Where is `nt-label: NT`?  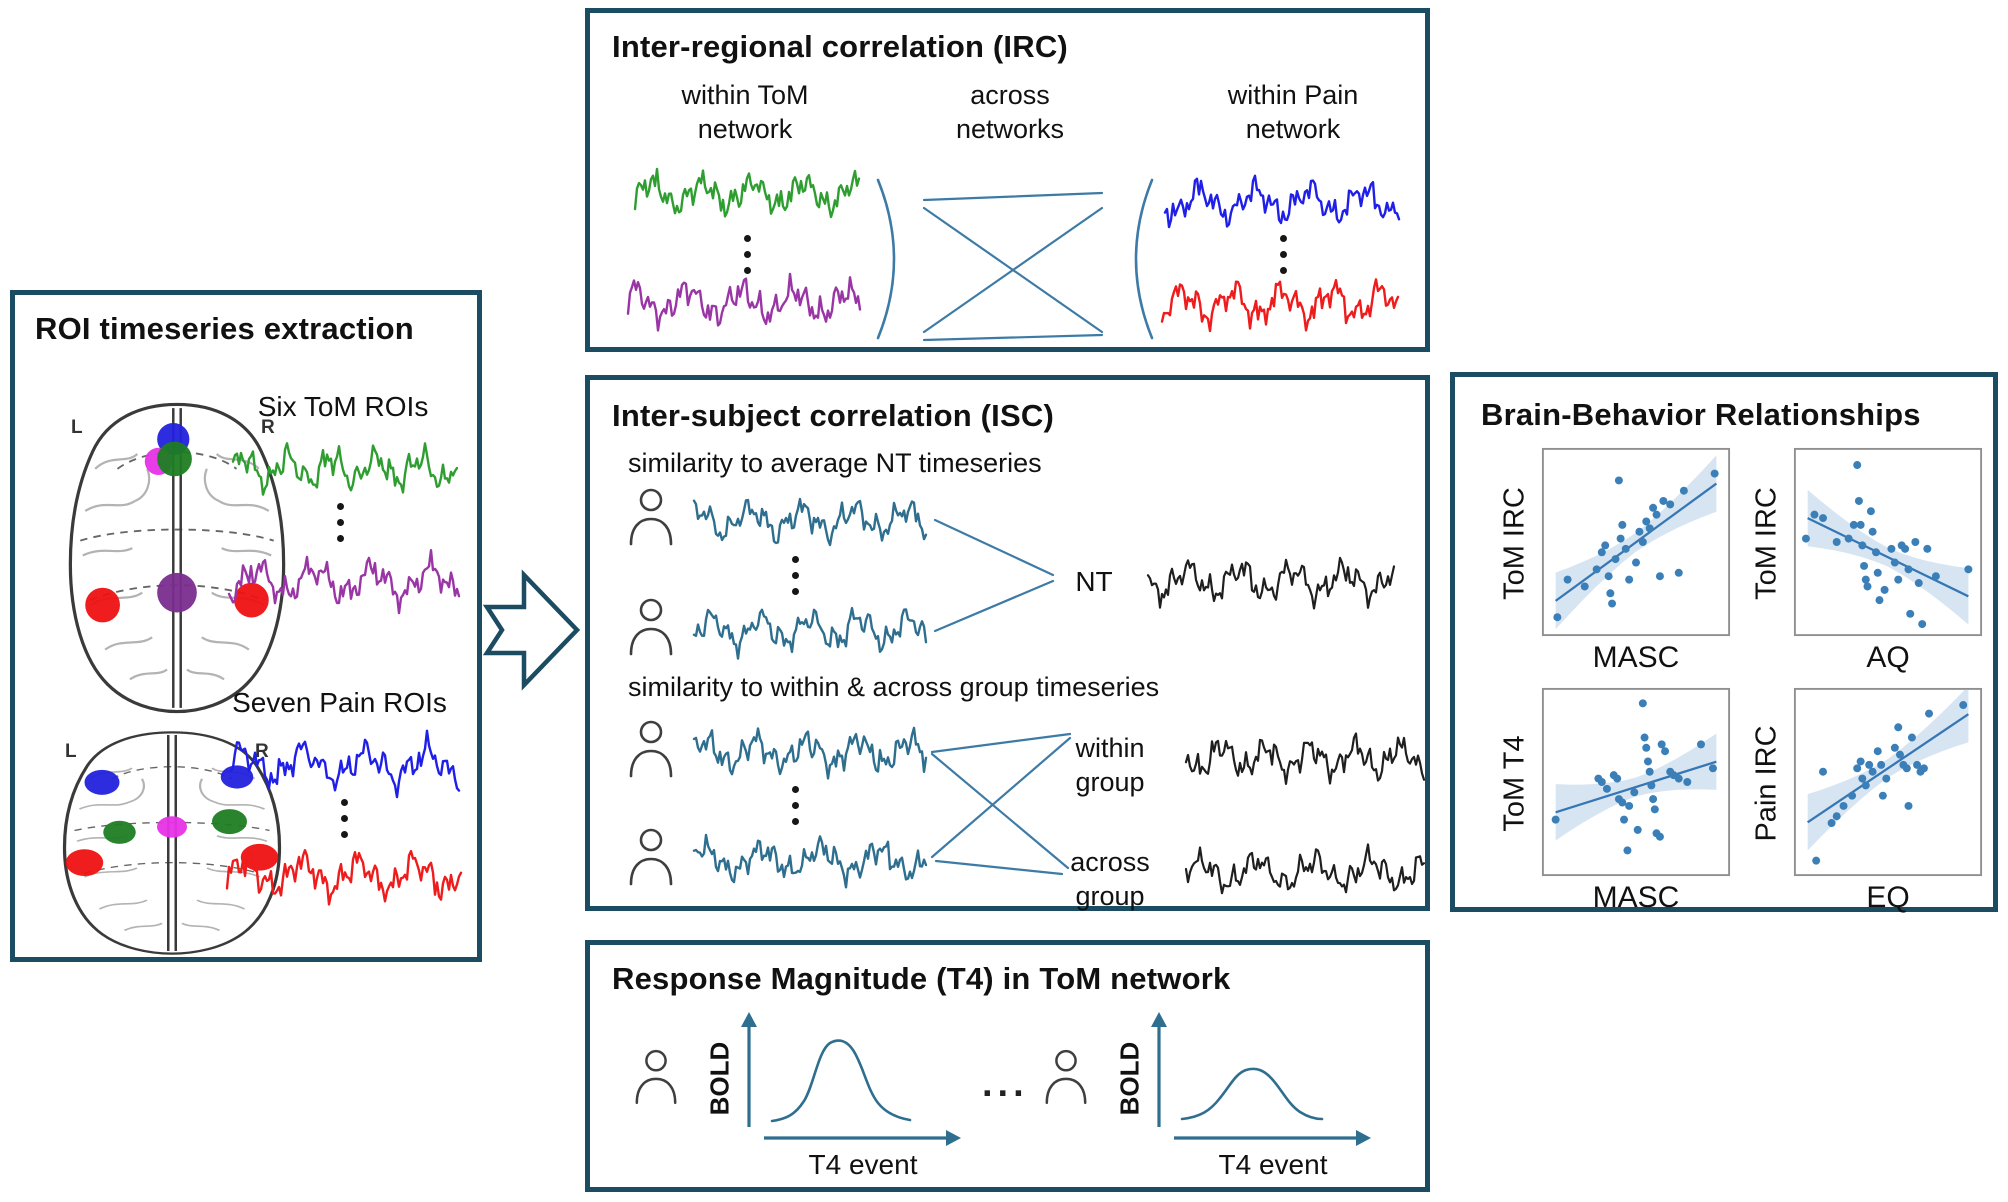 nt-label: NT is located at coordinates (1094, 581).